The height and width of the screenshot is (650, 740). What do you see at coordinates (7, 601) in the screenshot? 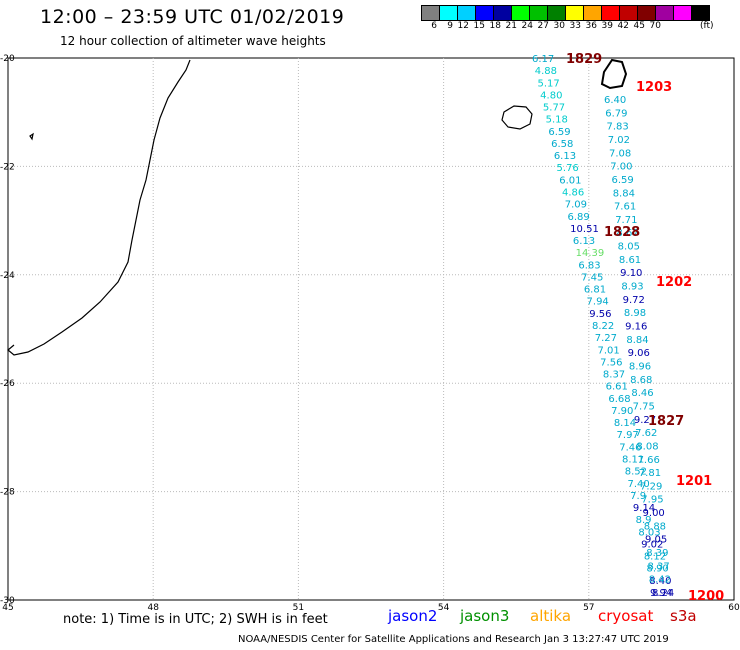
I see `lat-tick-label: -30` at bounding box center [7, 601].